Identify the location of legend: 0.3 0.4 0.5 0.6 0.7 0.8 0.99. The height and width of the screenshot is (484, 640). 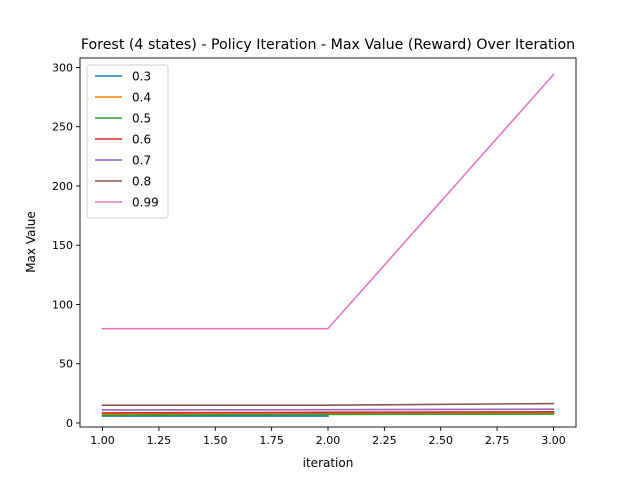
(127, 141).